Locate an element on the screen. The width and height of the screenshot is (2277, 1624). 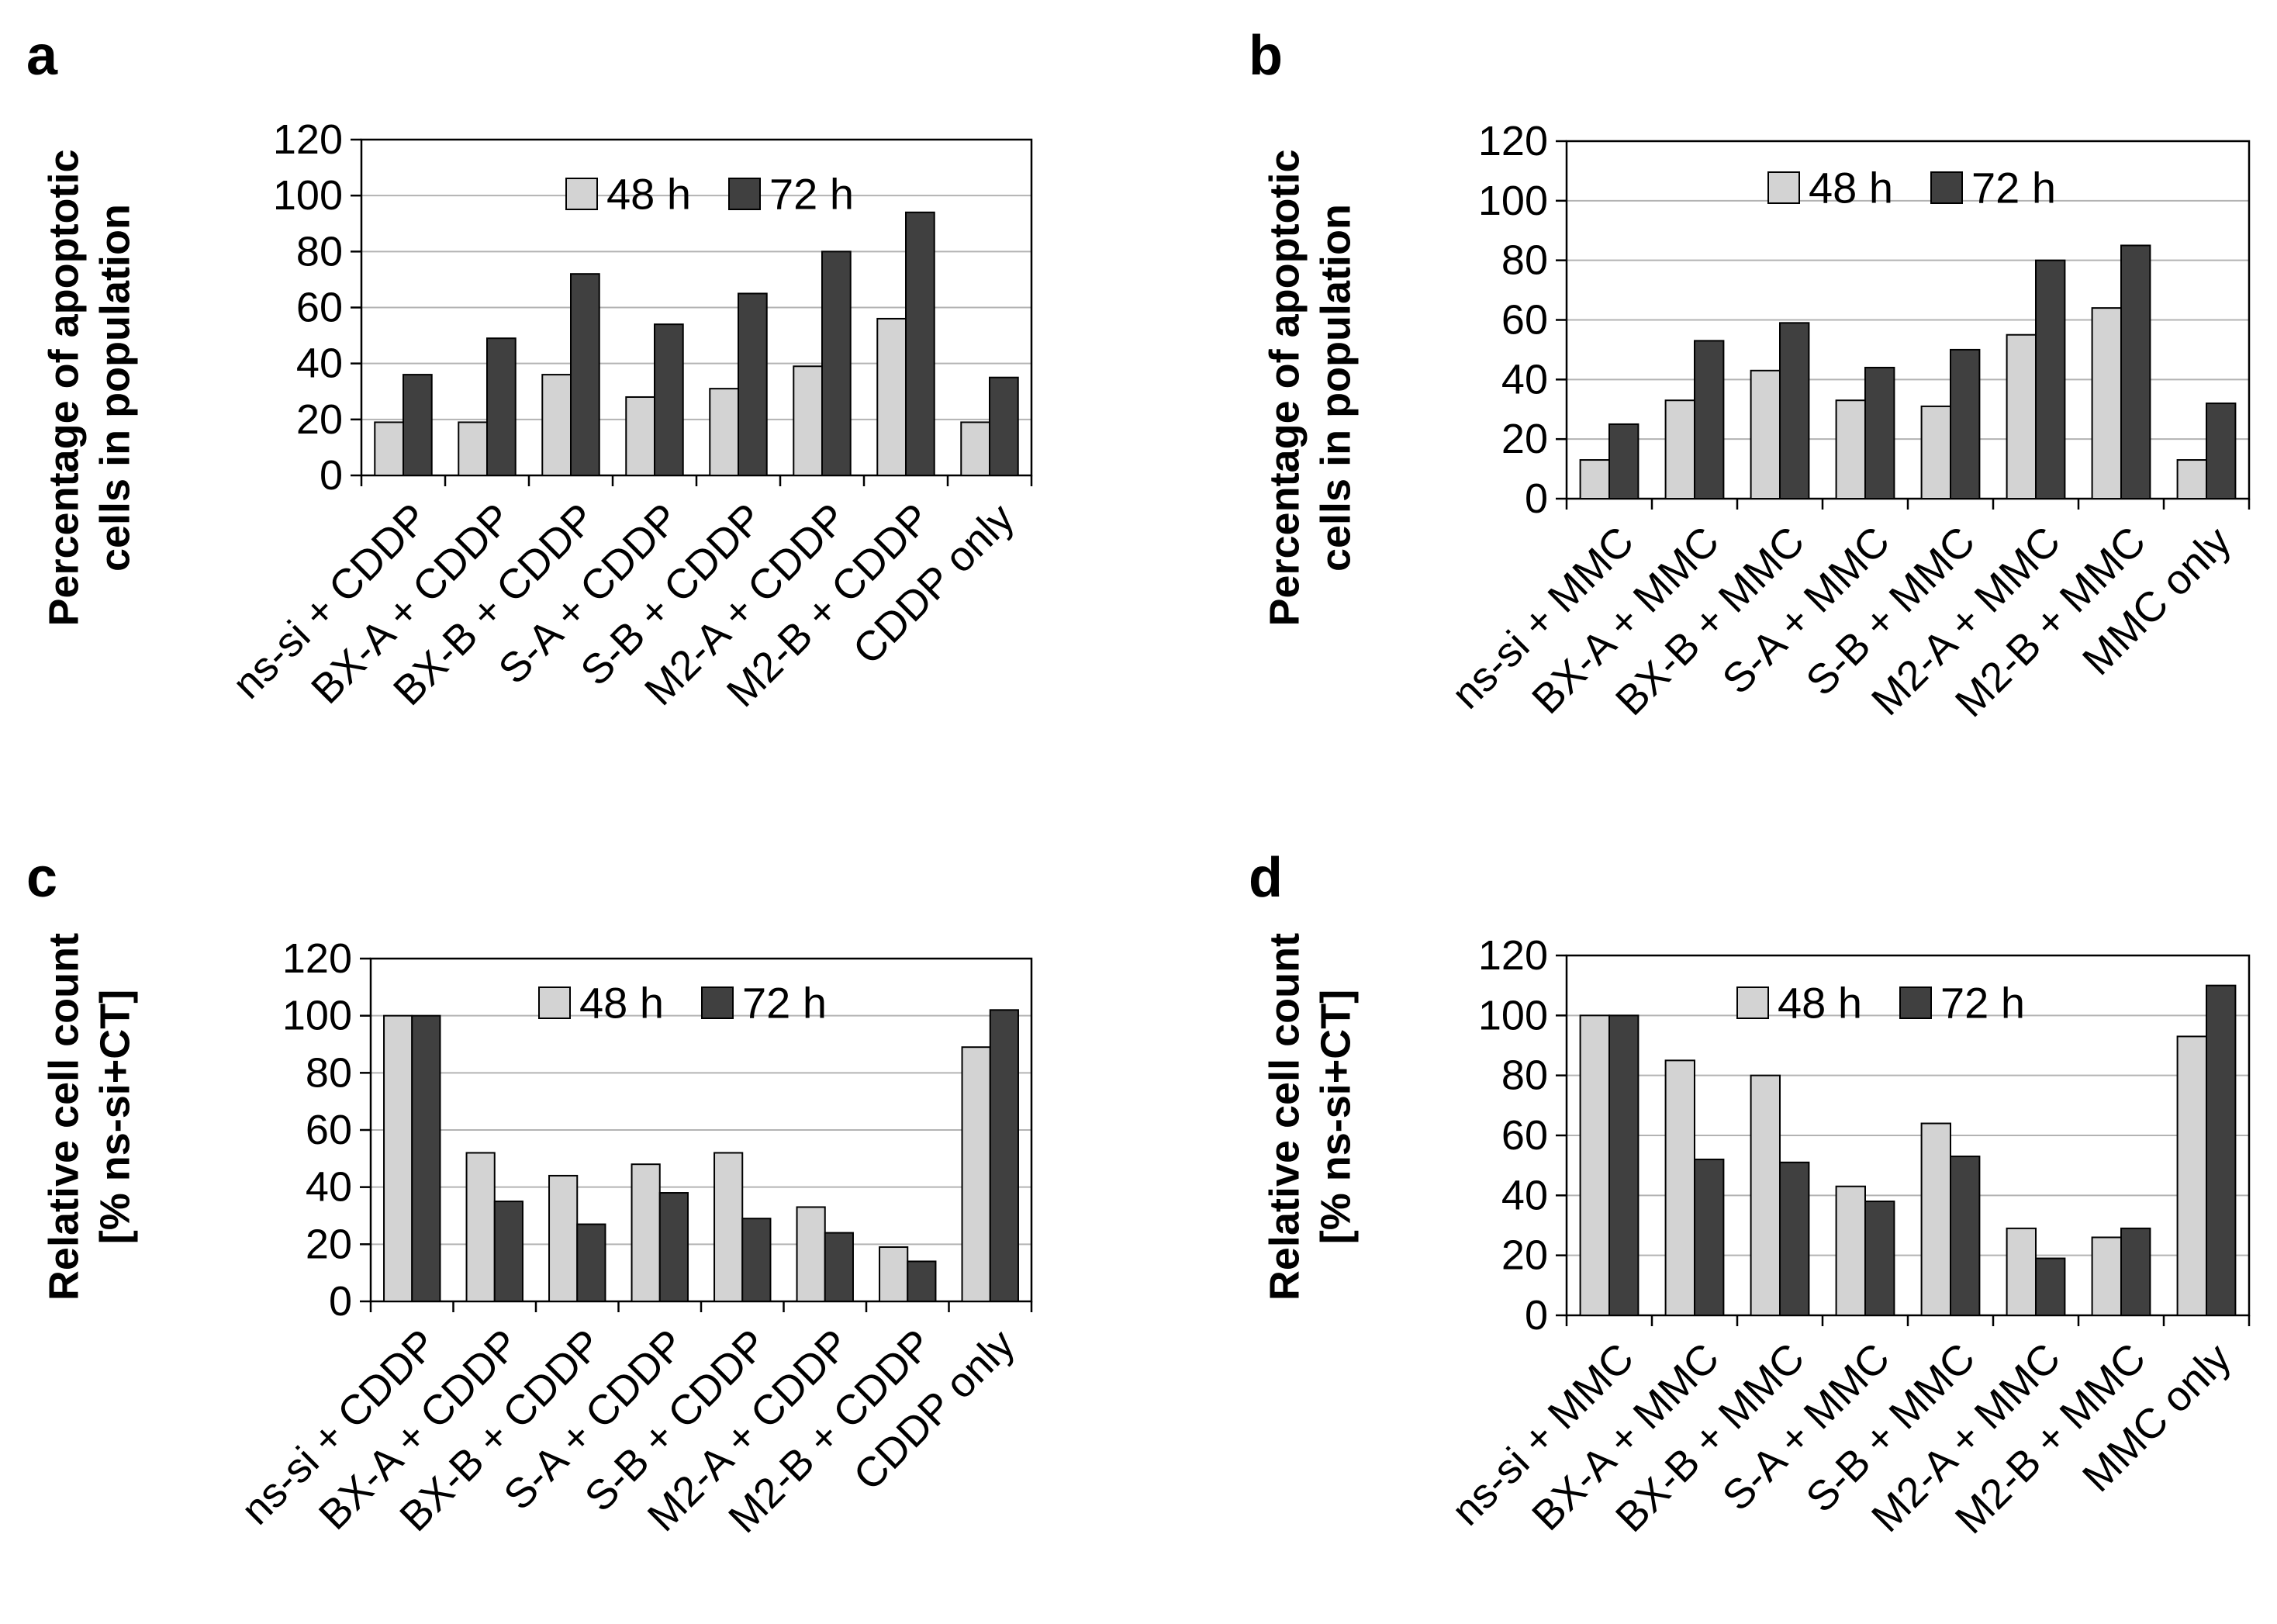
y-axis-label-line-2: cells in population is located at coordinates (115, 388).